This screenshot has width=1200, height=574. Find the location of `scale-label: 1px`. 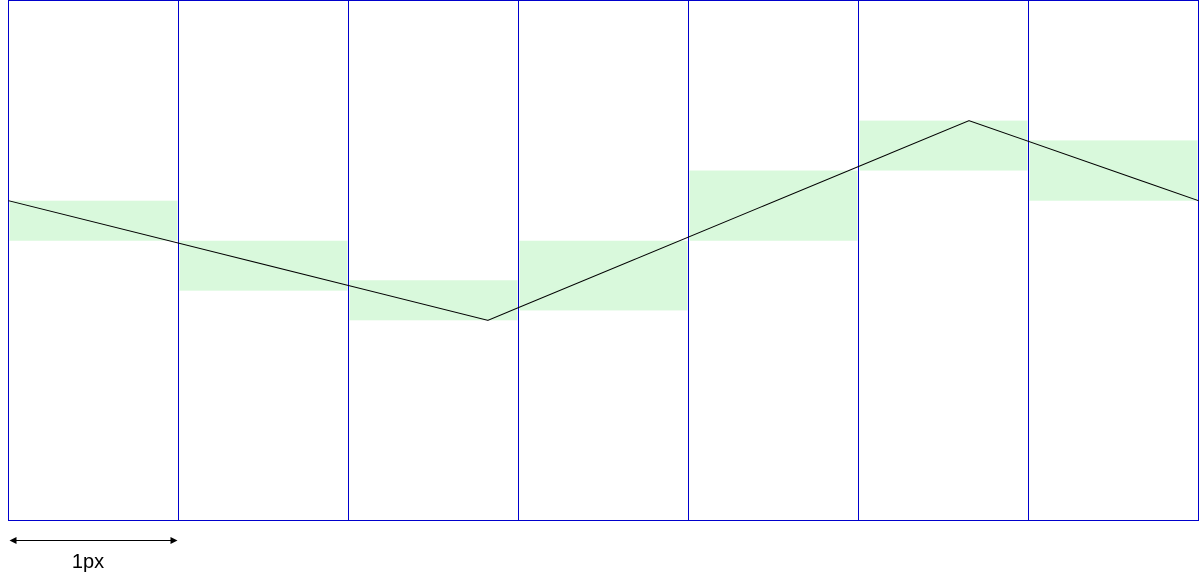

scale-label: 1px is located at coordinates (88, 562).